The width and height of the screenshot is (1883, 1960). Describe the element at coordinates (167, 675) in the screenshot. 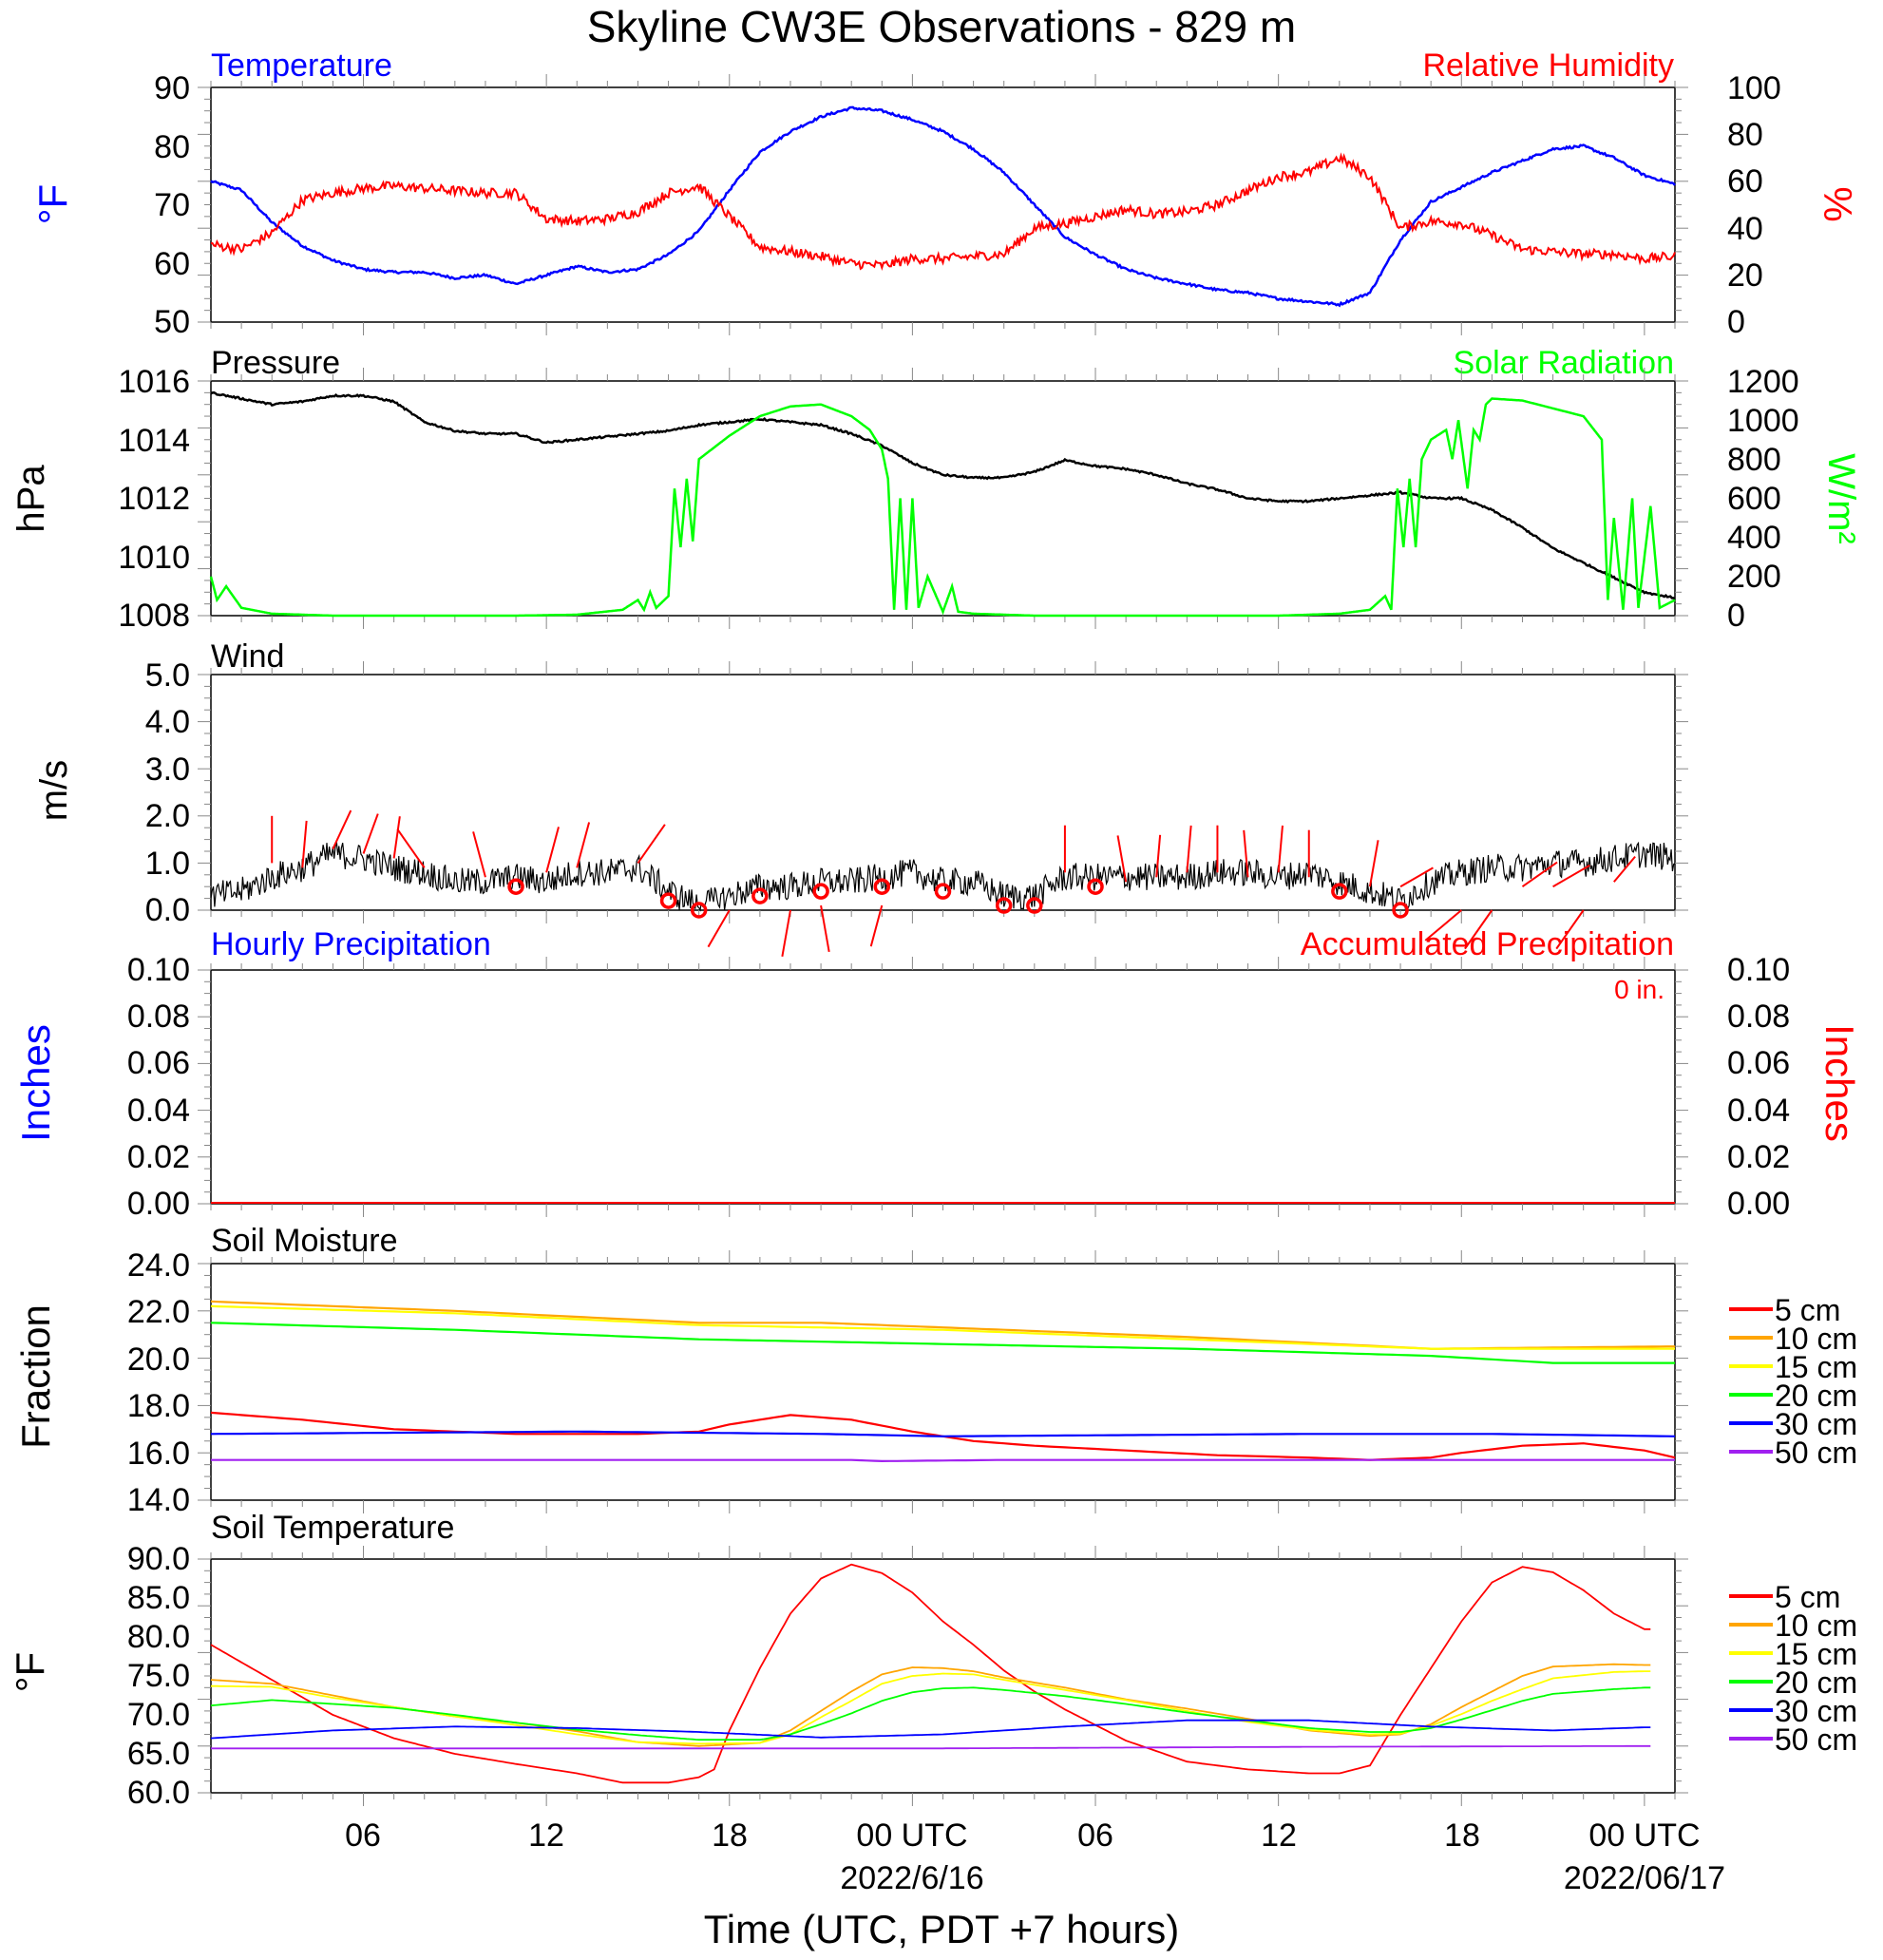

I see `y-tick-label: 5.0` at that location.